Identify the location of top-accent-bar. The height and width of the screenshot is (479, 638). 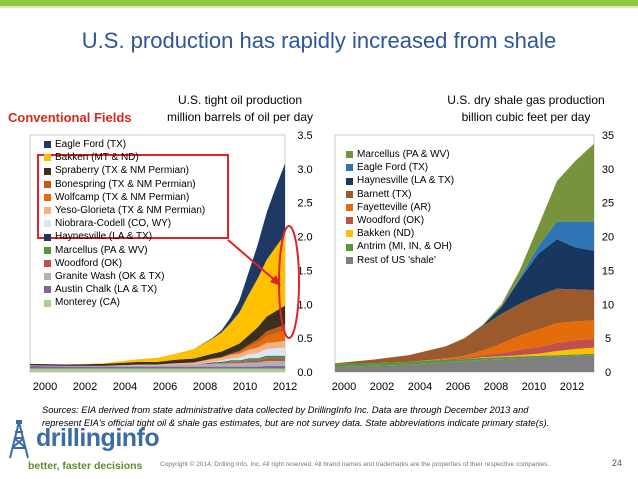
(319, 3).